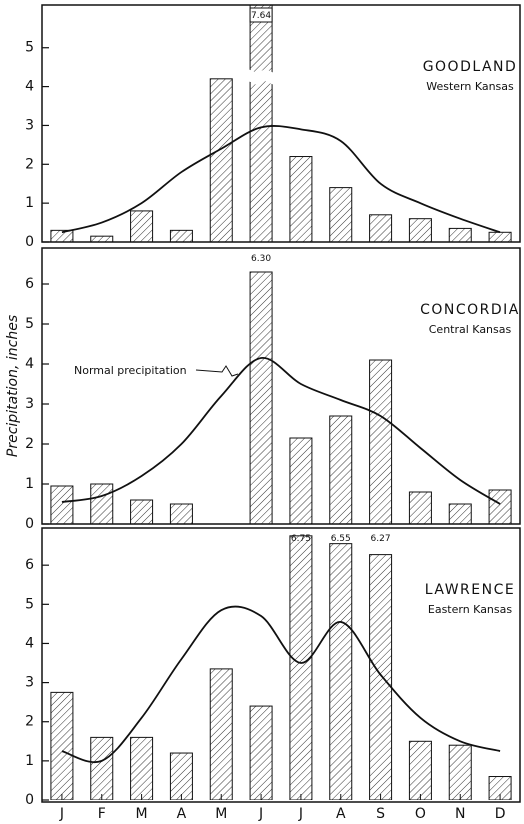  Describe the element at coordinates (420, 814) in the screenshot. I see `x-tick-label: O` at that location.